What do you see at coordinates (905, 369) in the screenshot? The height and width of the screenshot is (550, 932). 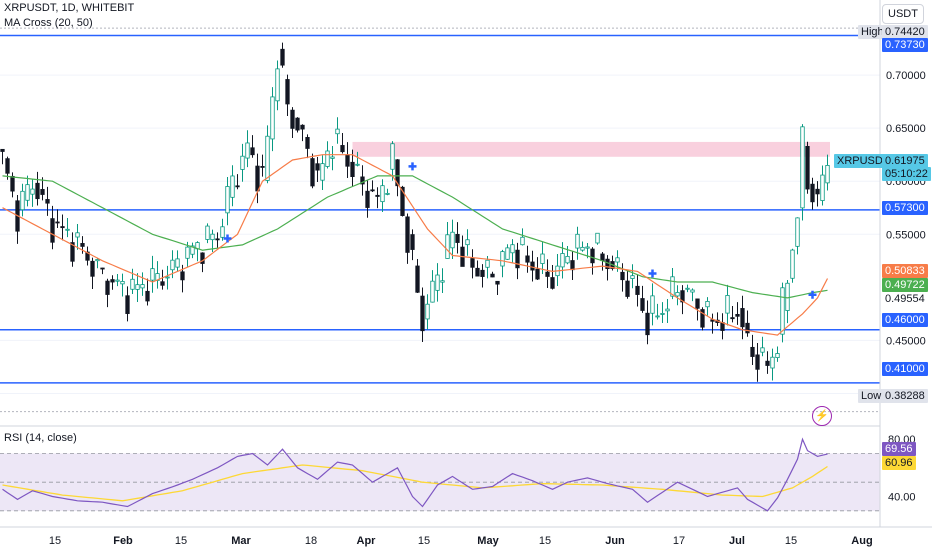 I see `level-tag-4: 0.41000` at bounding box center [905, 369].